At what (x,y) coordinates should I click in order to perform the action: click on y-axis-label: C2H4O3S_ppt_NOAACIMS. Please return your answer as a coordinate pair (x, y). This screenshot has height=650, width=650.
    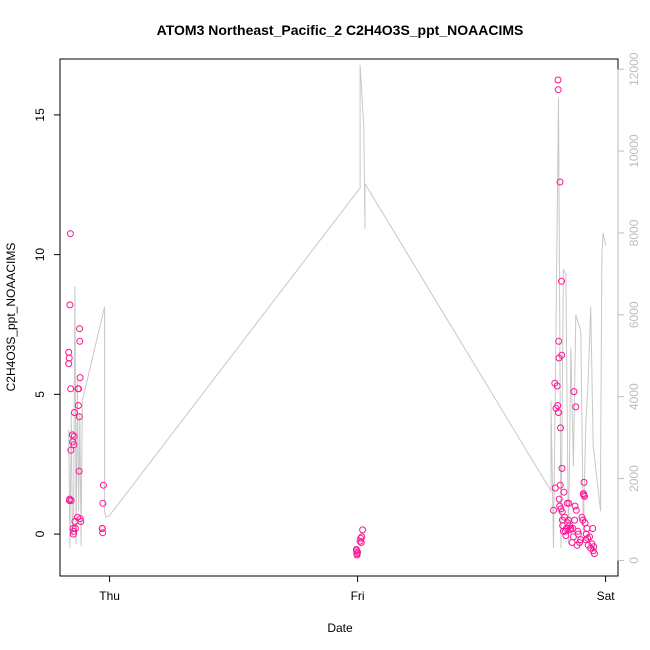
    Looking at the image, I should click on (11, 317).